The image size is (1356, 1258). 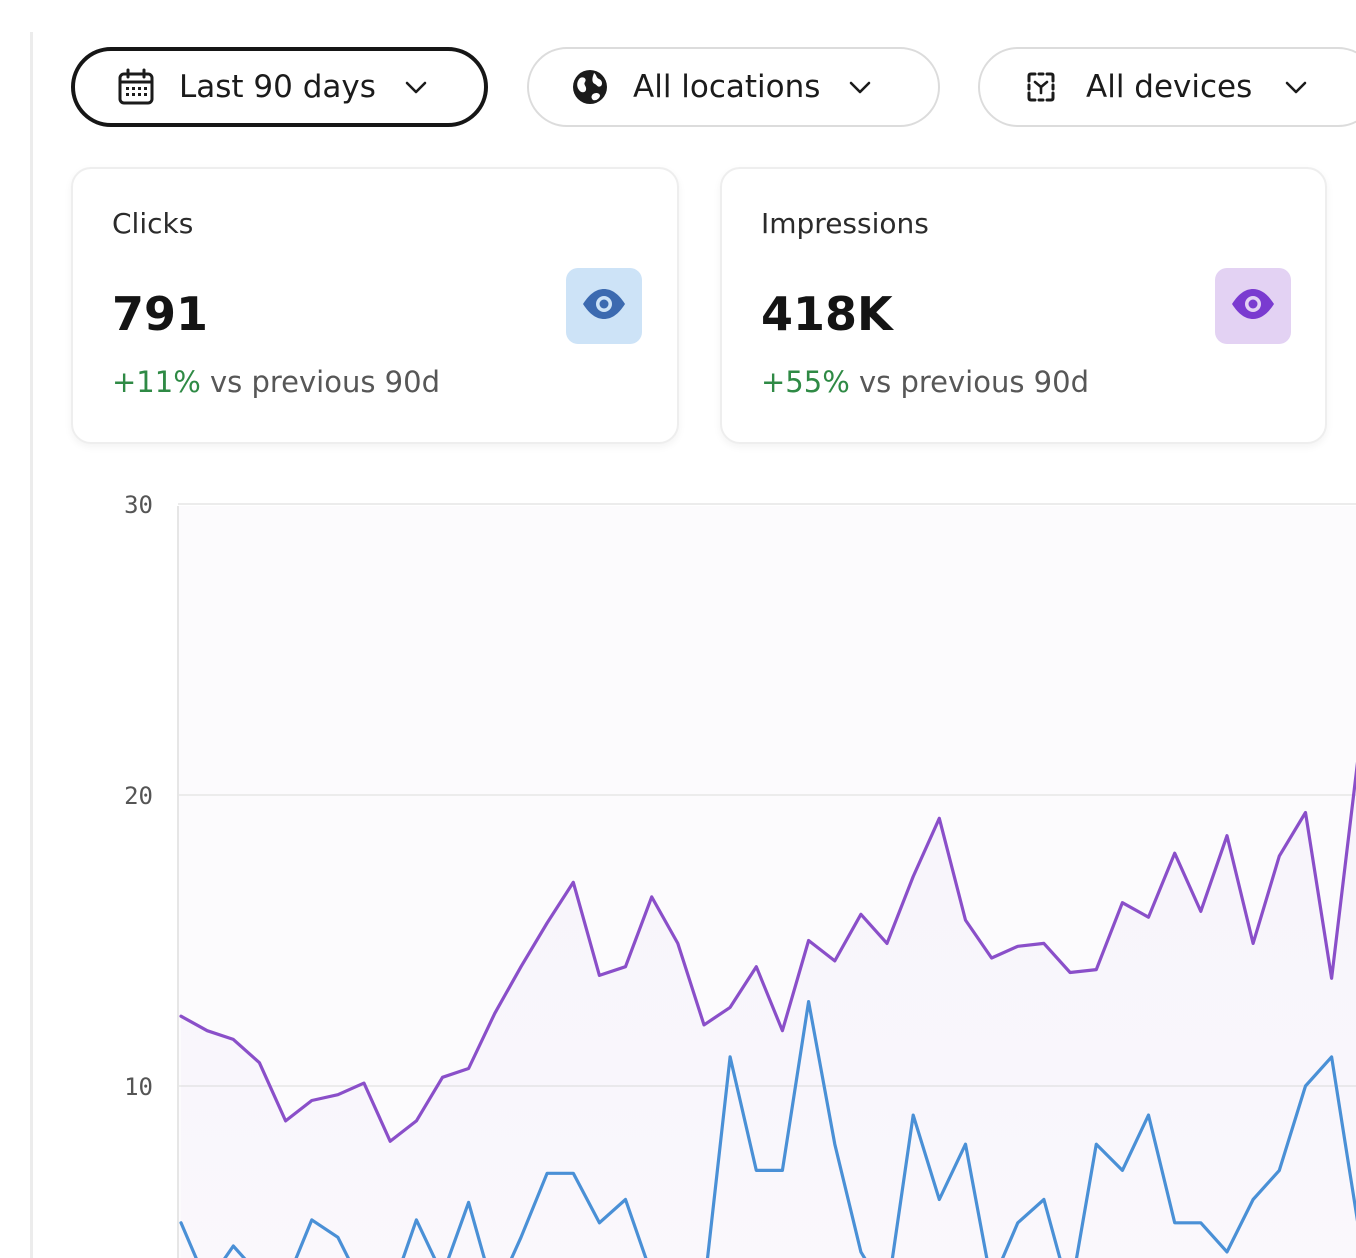 What do you see at coordinates (160, 314) in the screenshot?
I see `clicks-value: 791` at bounding box center [160, 314].